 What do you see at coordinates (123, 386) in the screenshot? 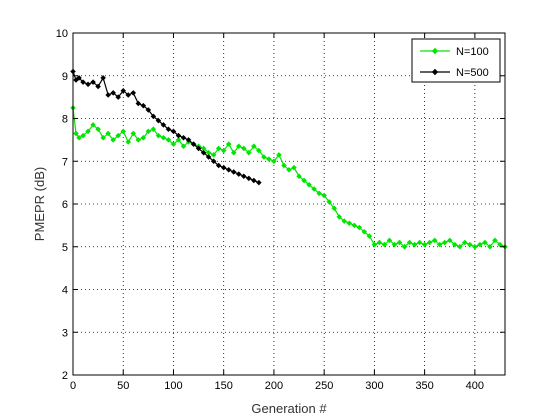
I see `x-tick-label: 50` at bounding box center [123, 386].